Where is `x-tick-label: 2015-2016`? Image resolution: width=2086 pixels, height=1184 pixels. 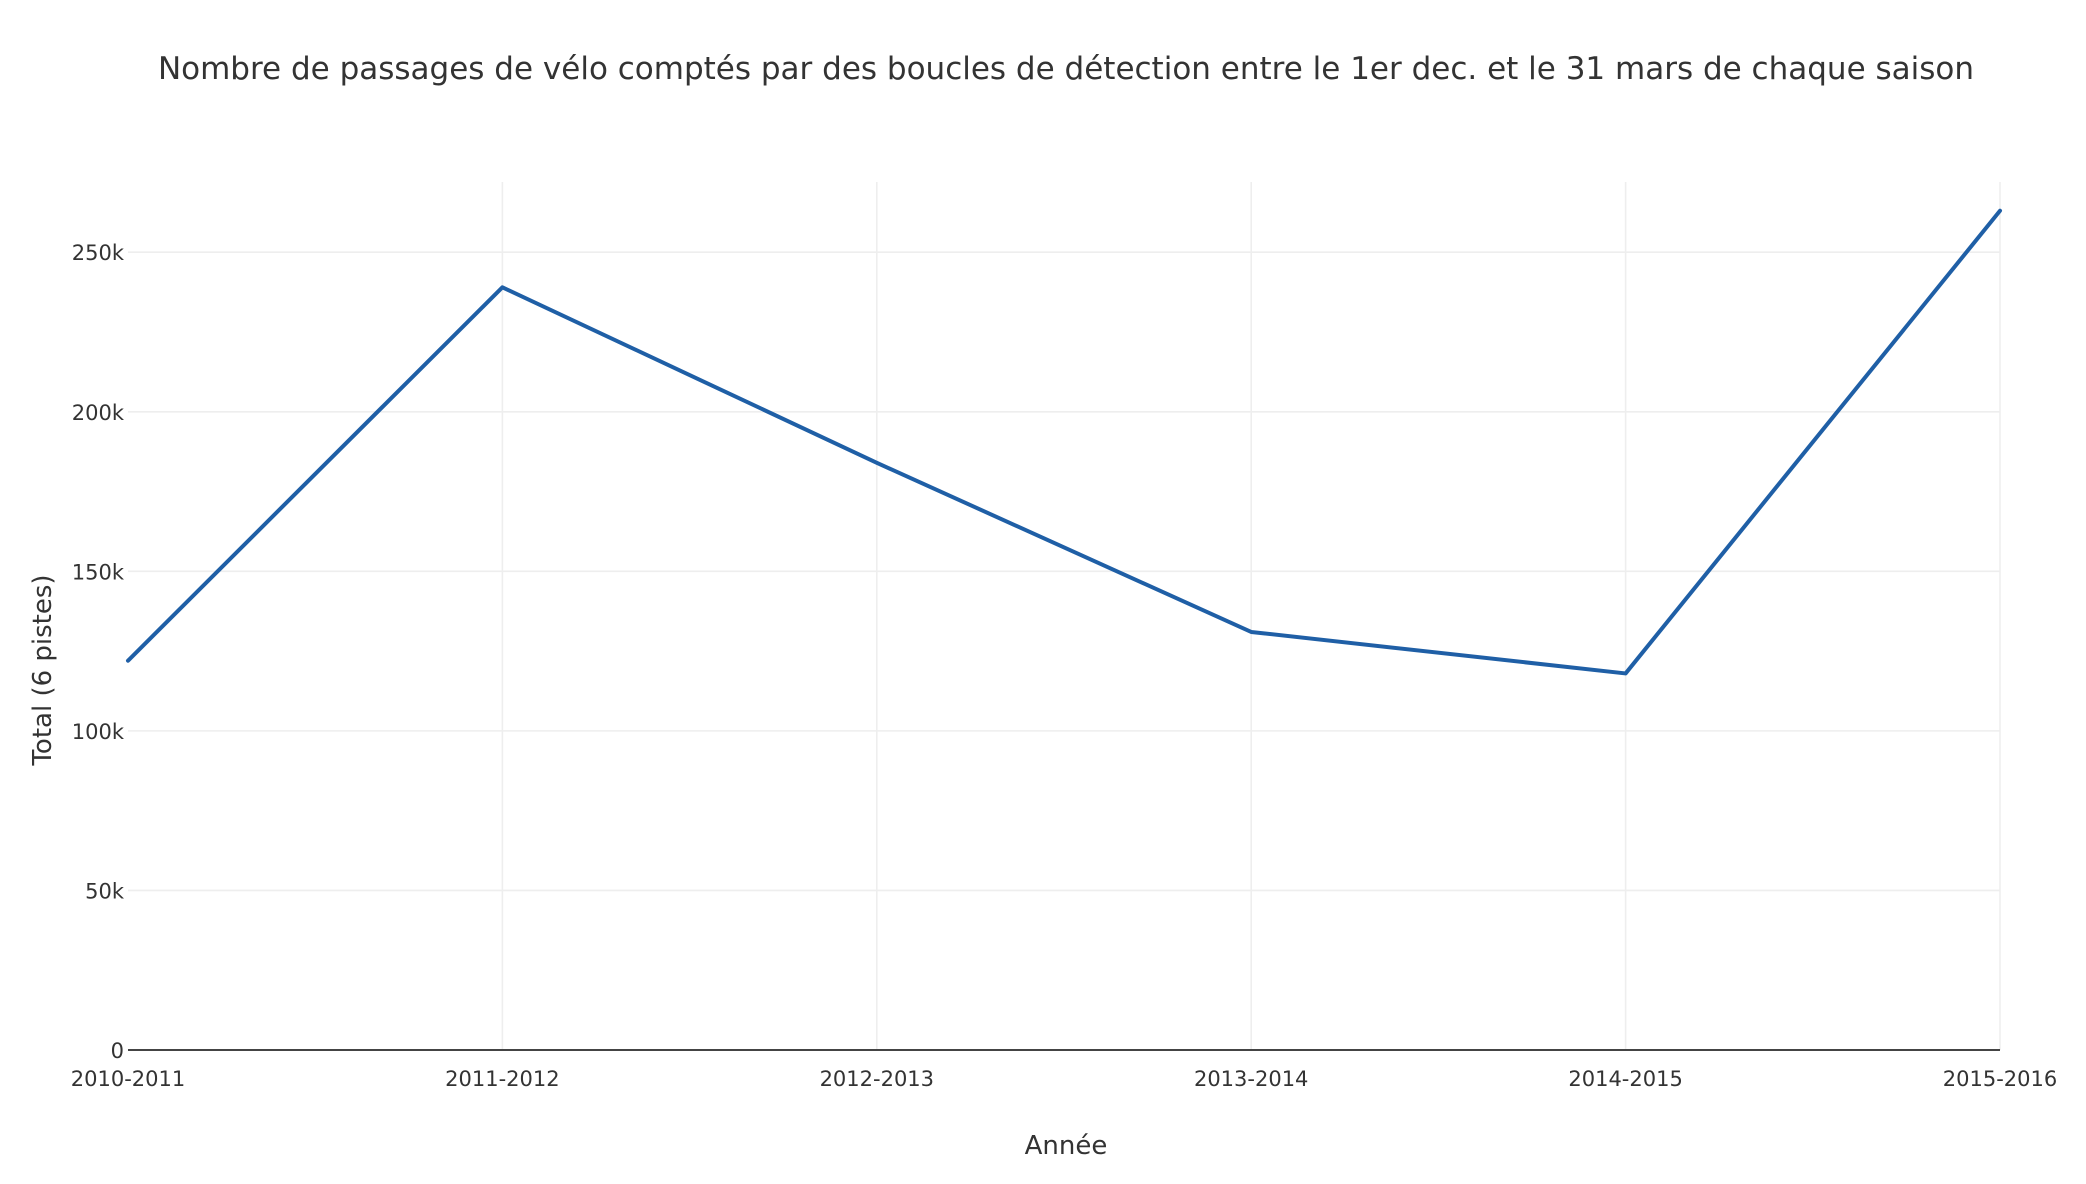
x-tick-label: 2015-2016 is located at coordinates (2000, 1079).